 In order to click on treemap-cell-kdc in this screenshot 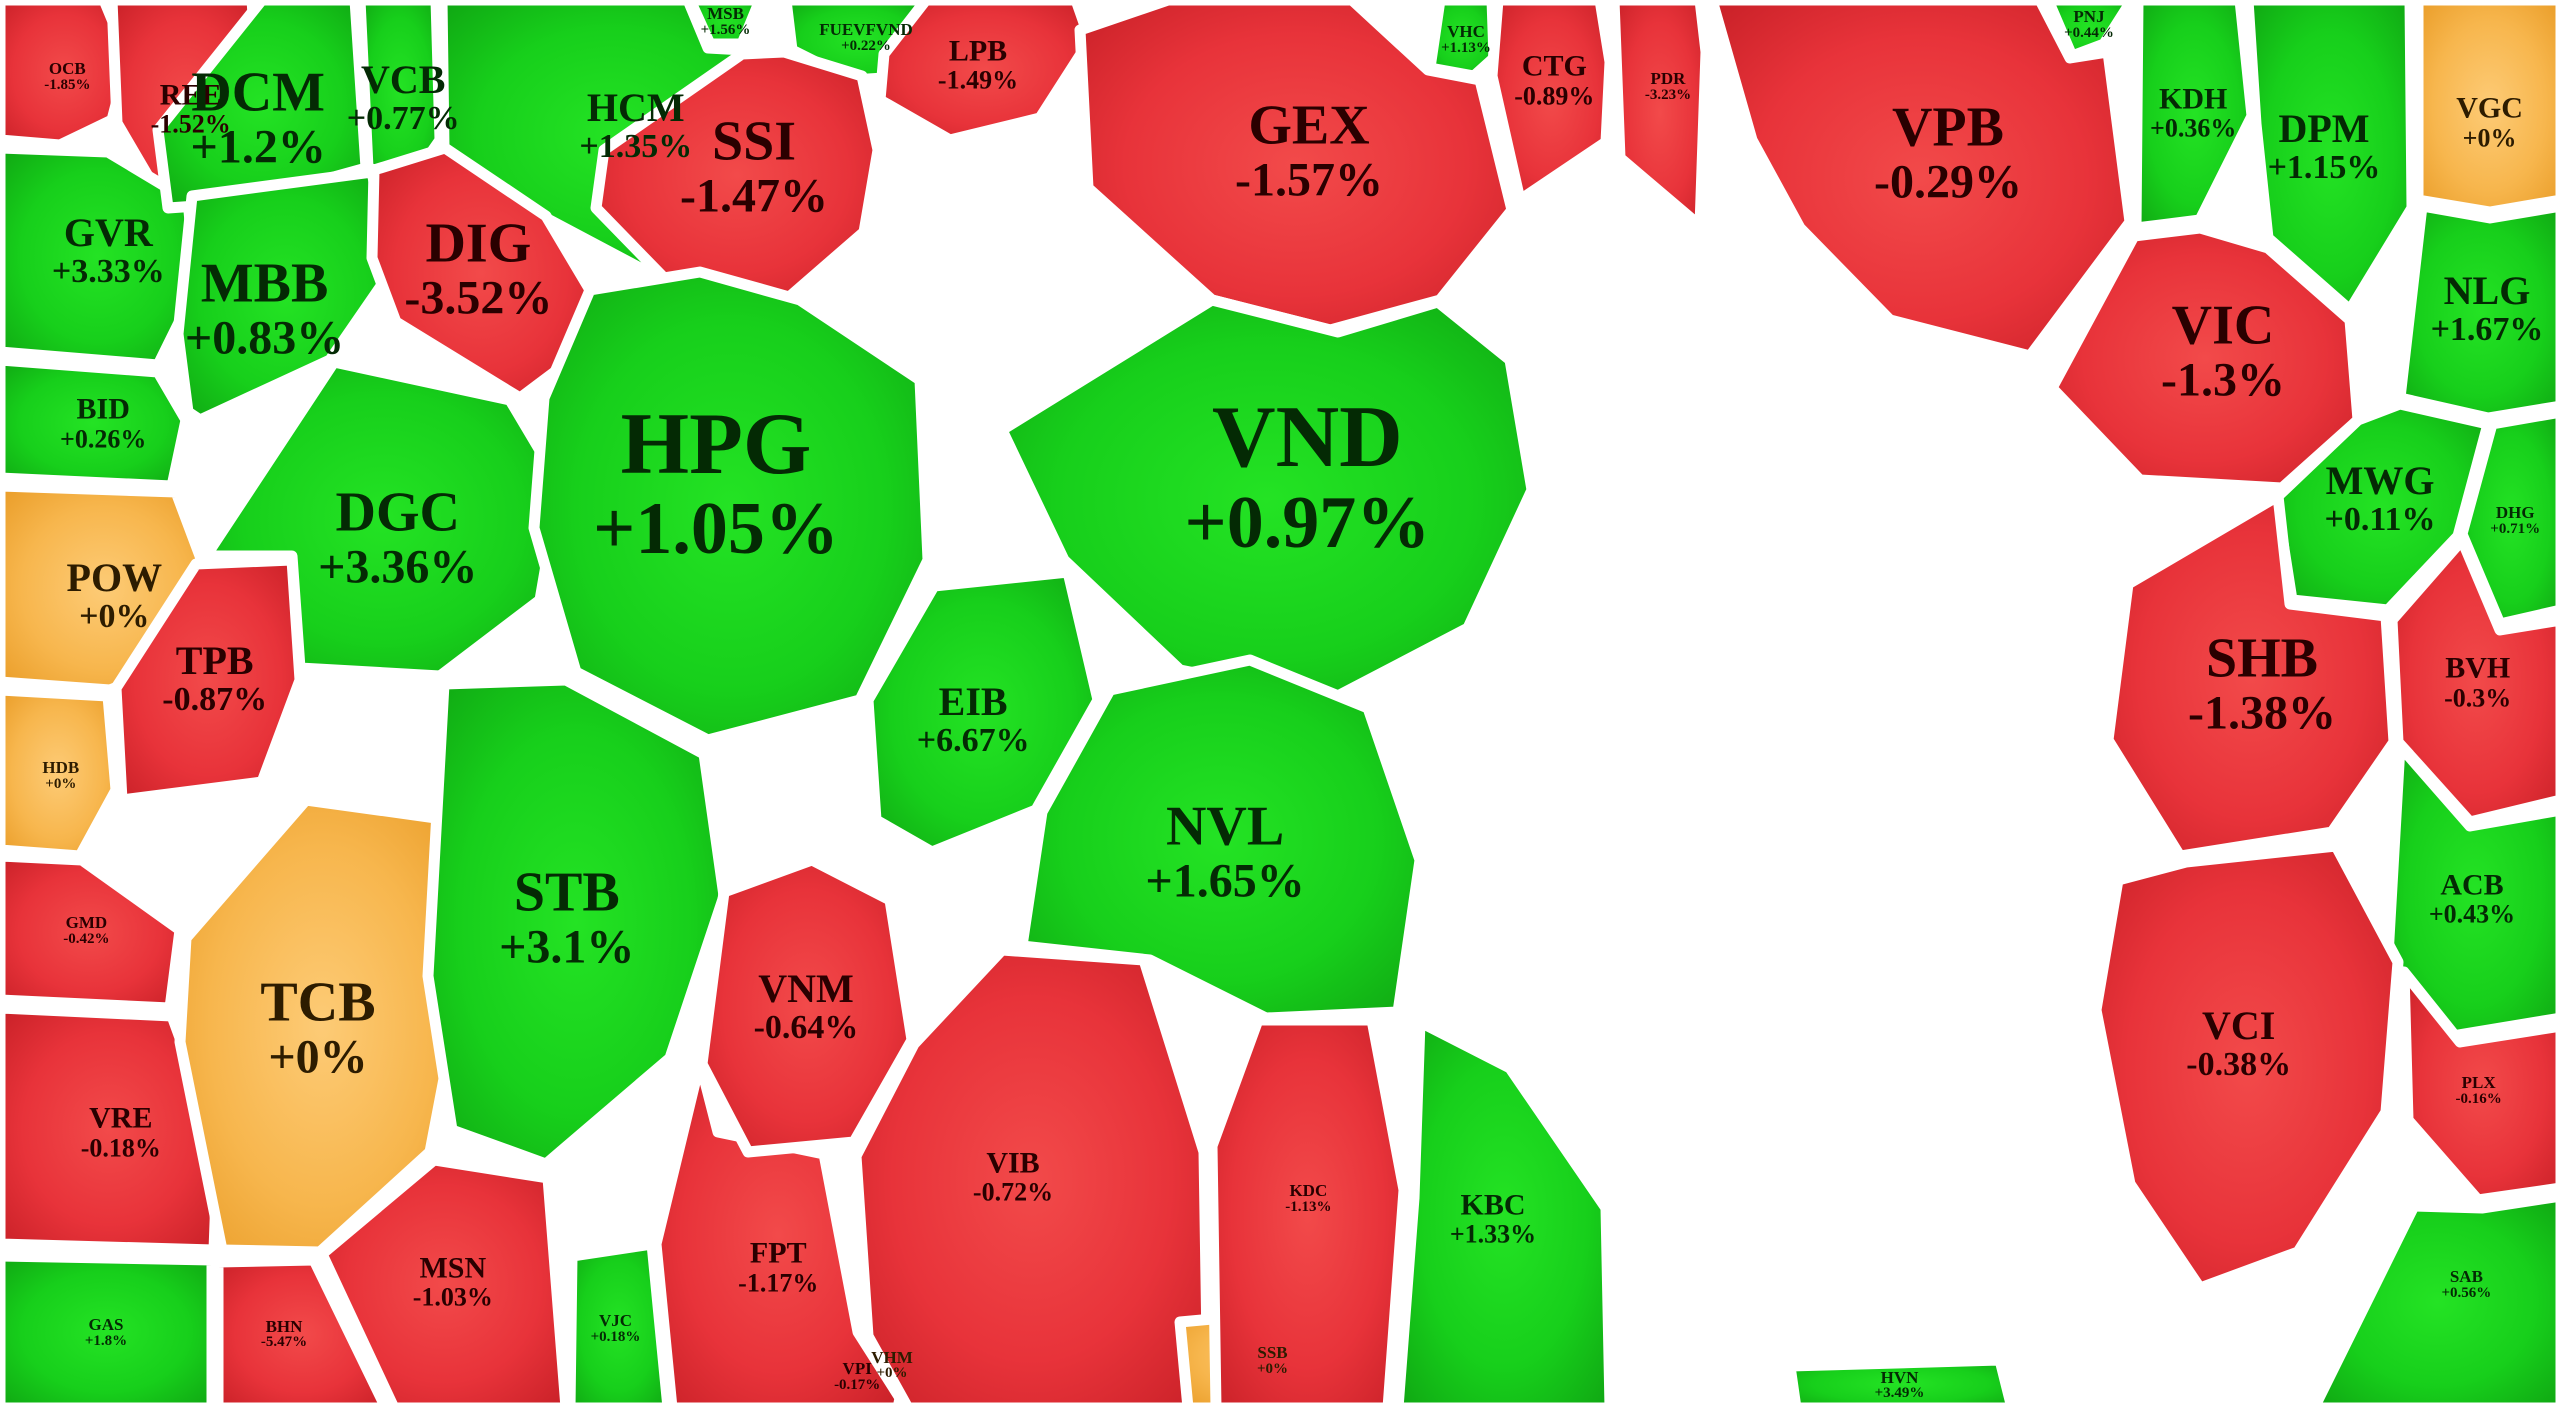, I will do `click(1308, 1211)`.